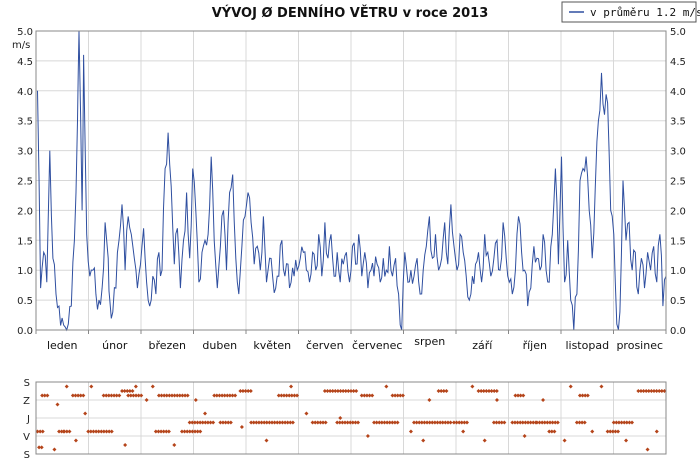 Image resolution: width=700 pixels, height=460 pixels. What do you see at coordinates (587, 345) in the screenshot?
I see `month-label: listopad` at bounding box center [587, 345].